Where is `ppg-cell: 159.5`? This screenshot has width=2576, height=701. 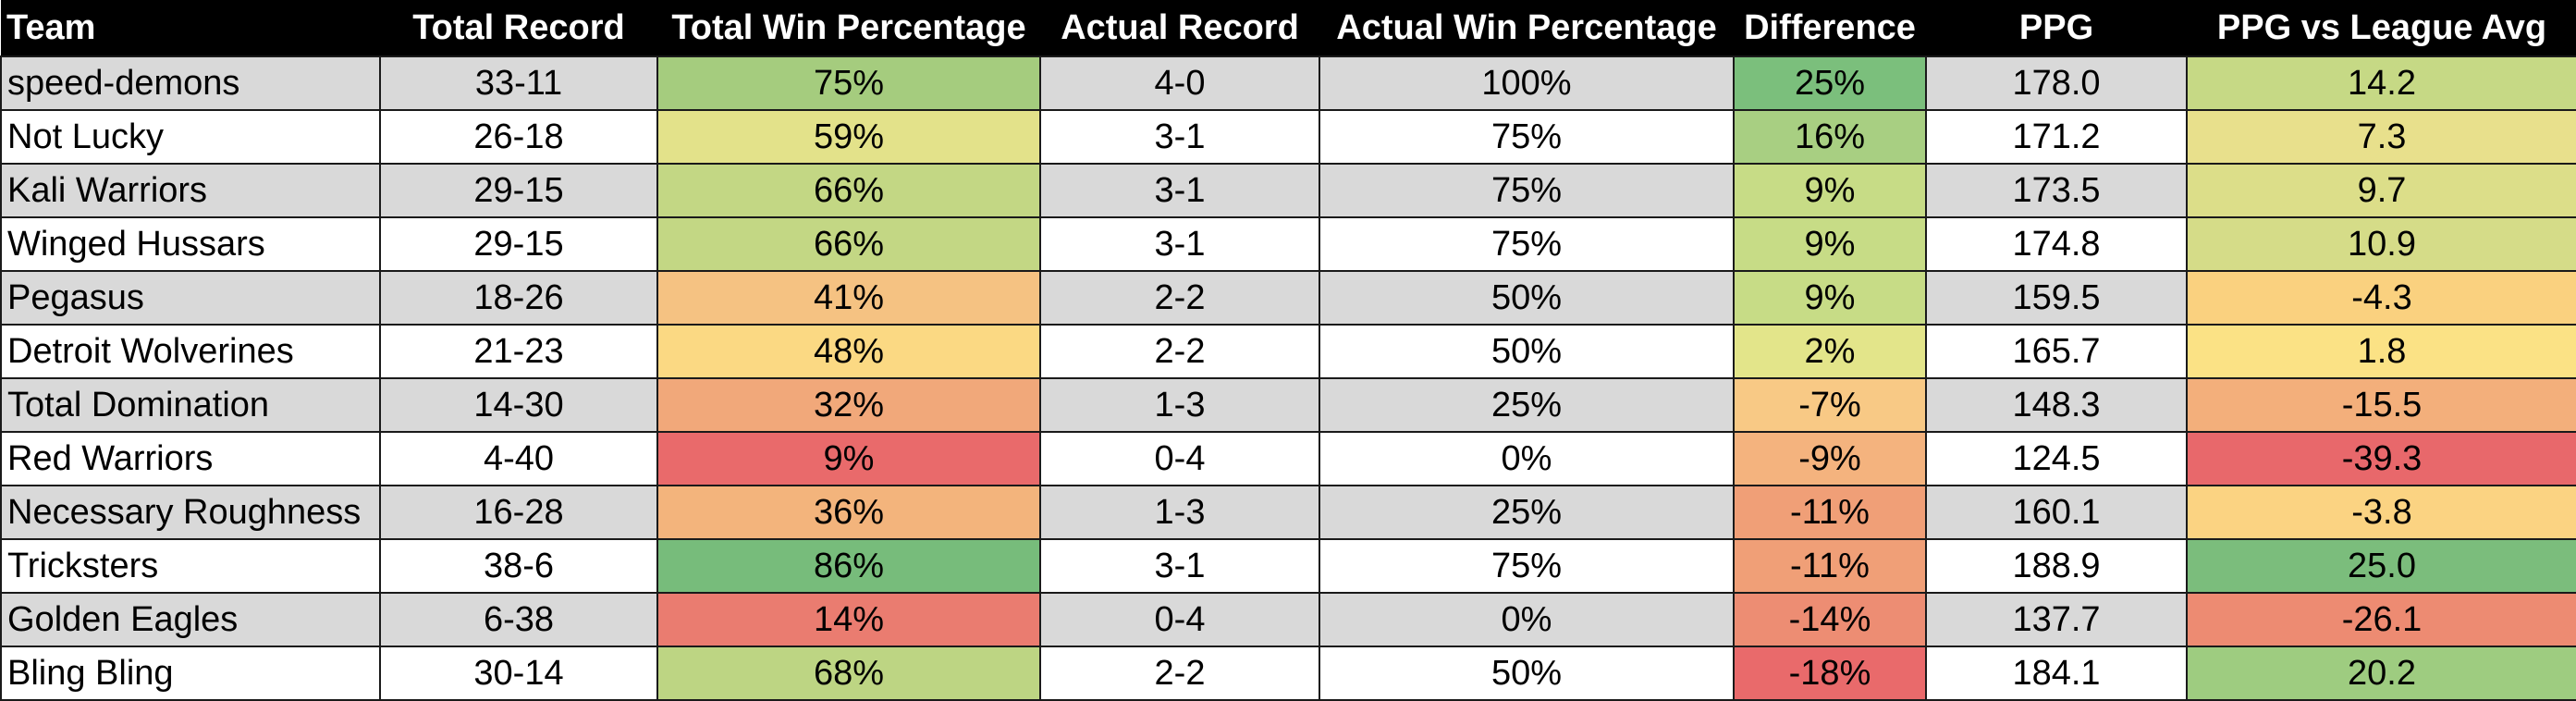 ppg-cell: 159.5 is located at coordinates (2056, 298).